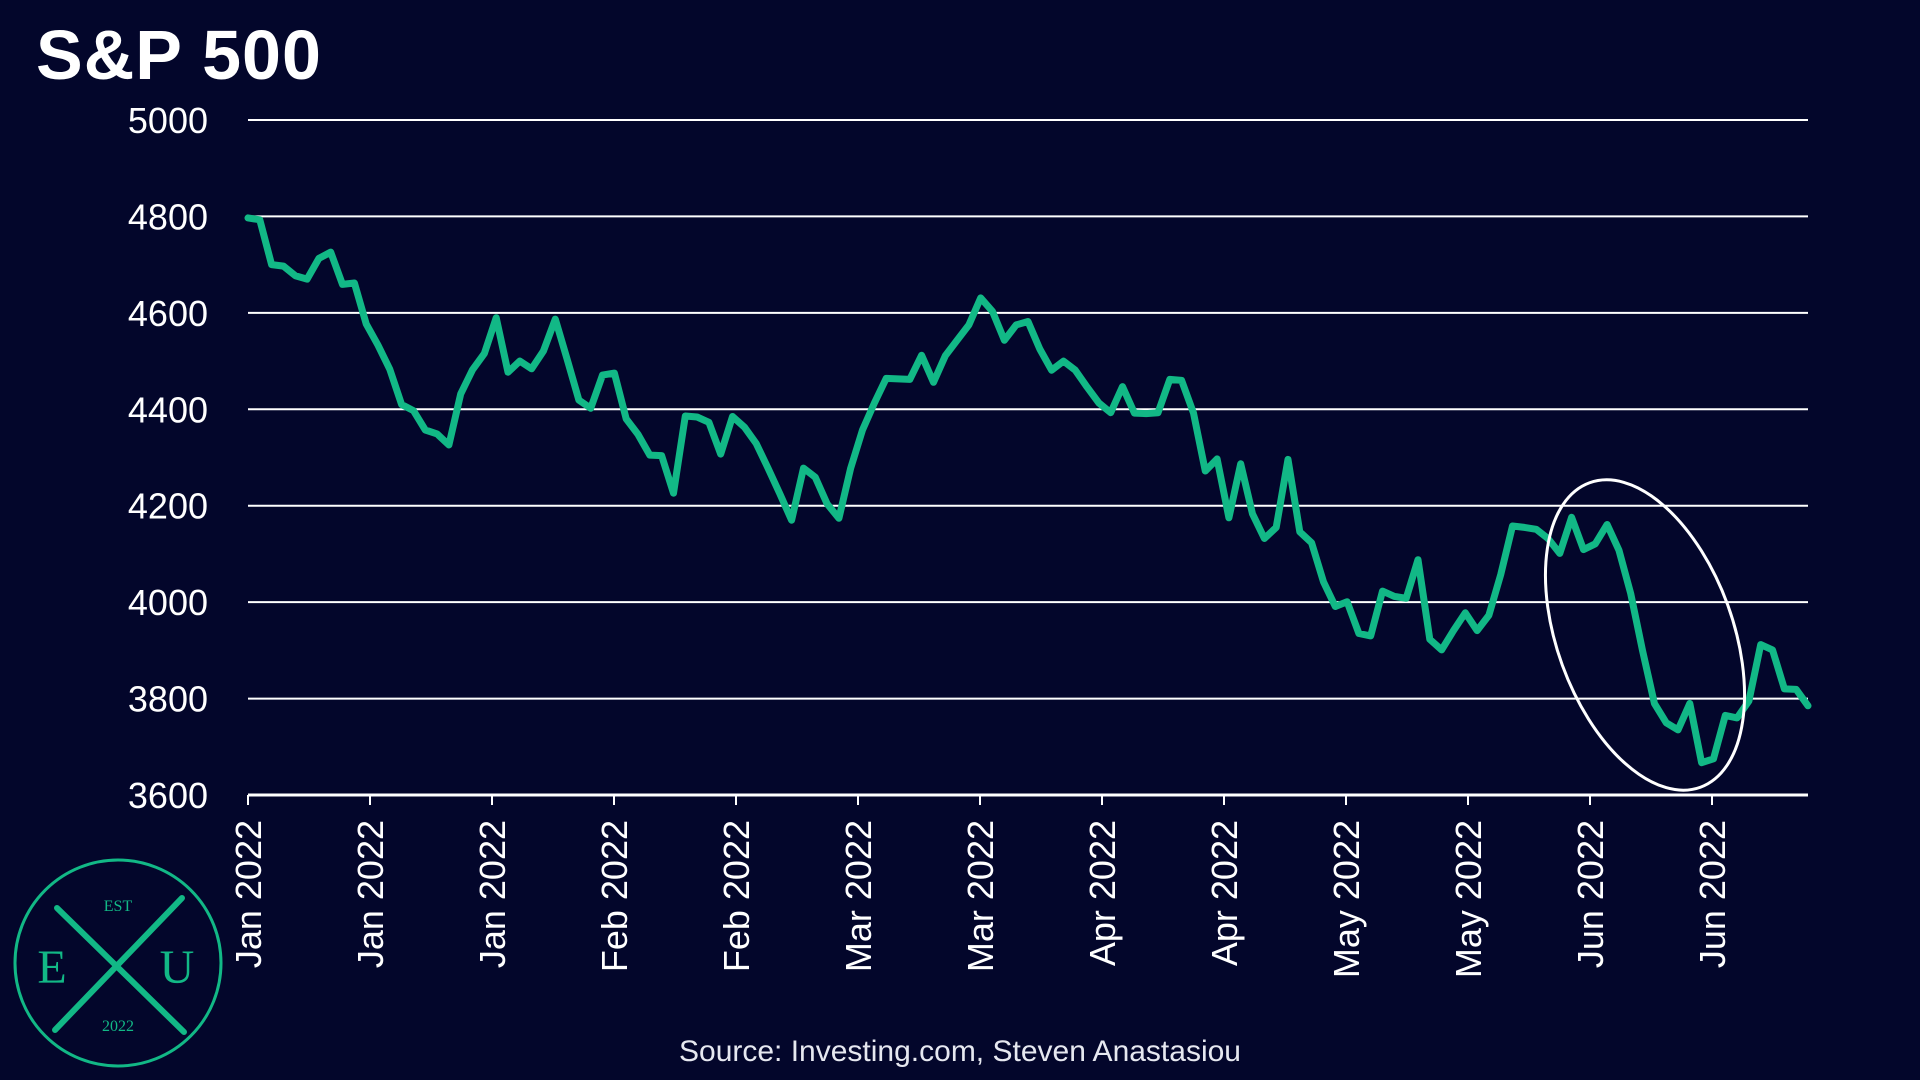  What do you see at coordinates (168, 602) in the screenshot?
I see `y-tick-label: 4000` at bounding box center [168, 602].